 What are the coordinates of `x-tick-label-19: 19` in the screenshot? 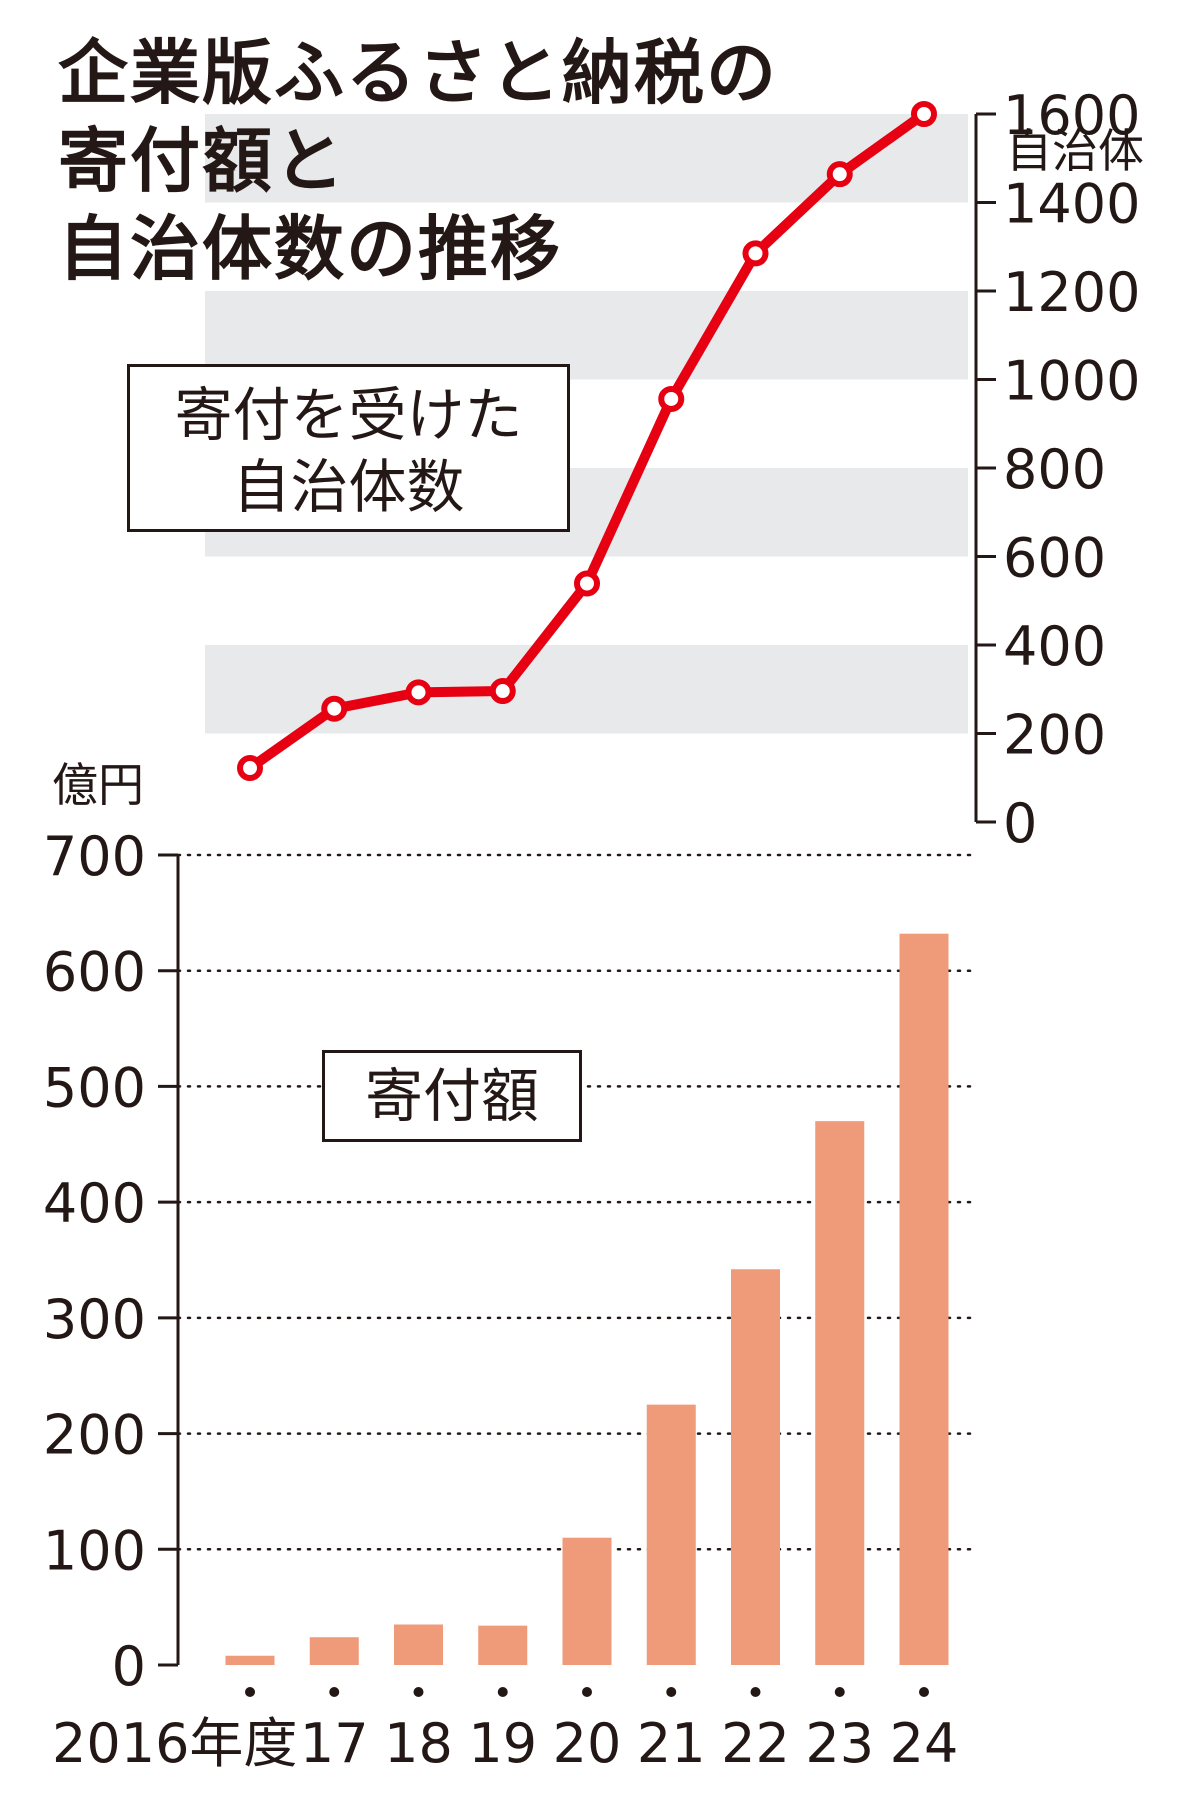 It's located at (502, 1743).